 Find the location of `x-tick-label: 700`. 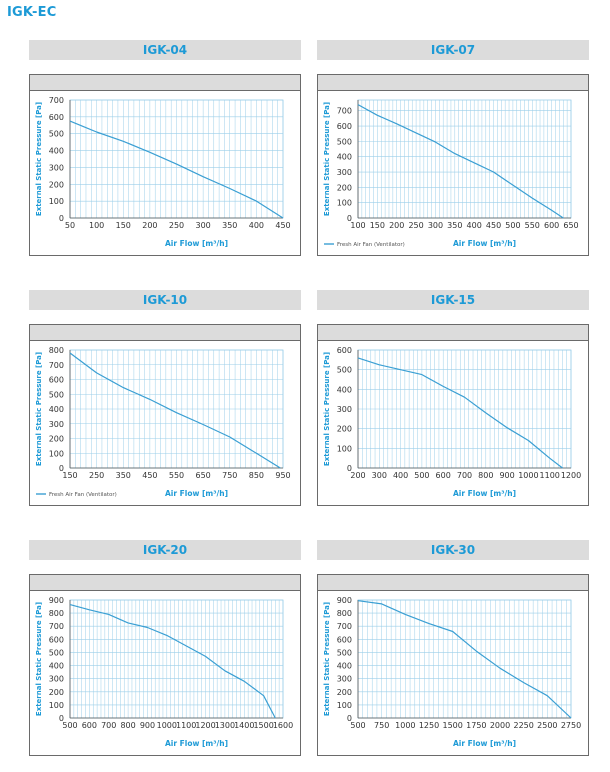

x-tick-label: 700 is located at coordinates (464, 475).